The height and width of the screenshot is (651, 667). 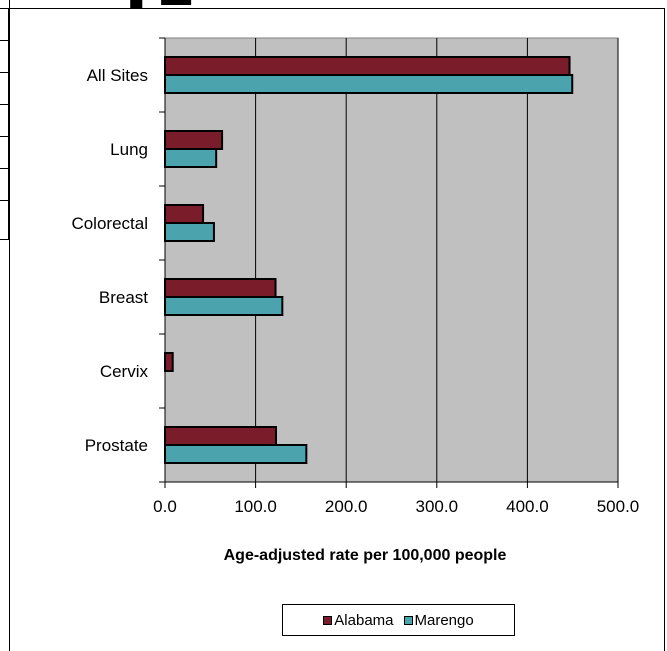 I want to click on bar-marengo-lung, so click(x=191, y=158).